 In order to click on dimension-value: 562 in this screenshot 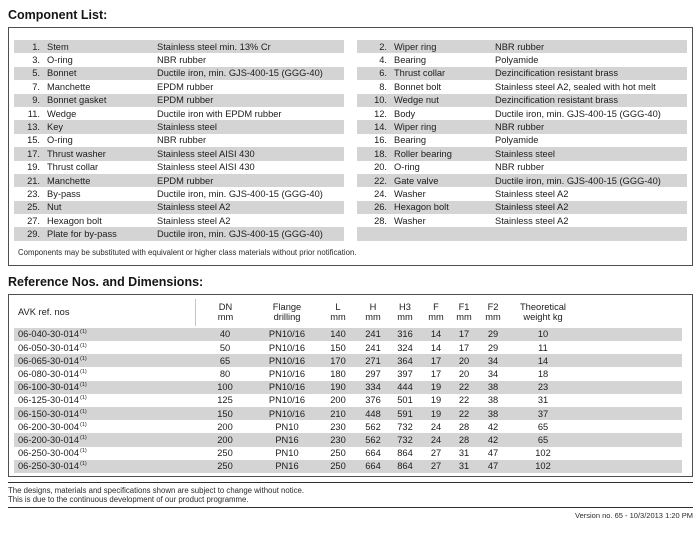, I will do `click(373, 426)`.